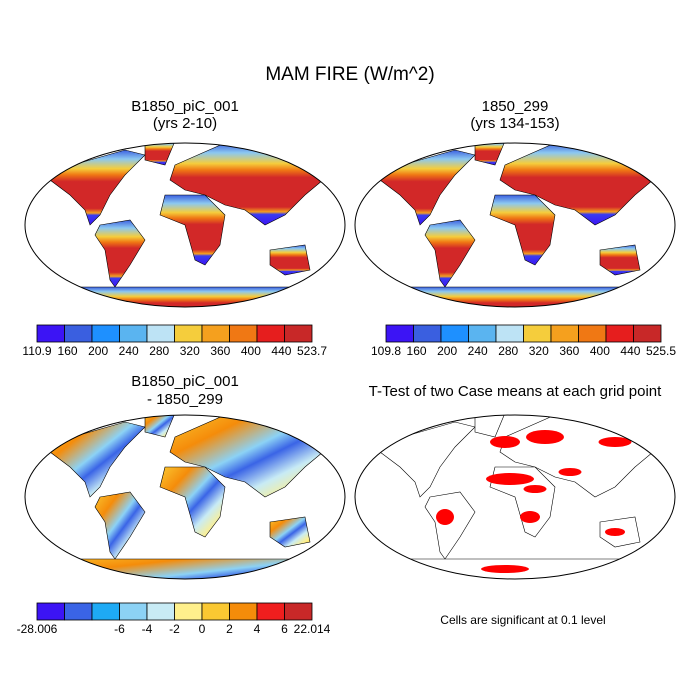 This screenshot has height=700, width=700. What do you see at coordinates (229, 629) in the screenshot?
I see `colorbar-label: 2` at bounding box center [229, 629].